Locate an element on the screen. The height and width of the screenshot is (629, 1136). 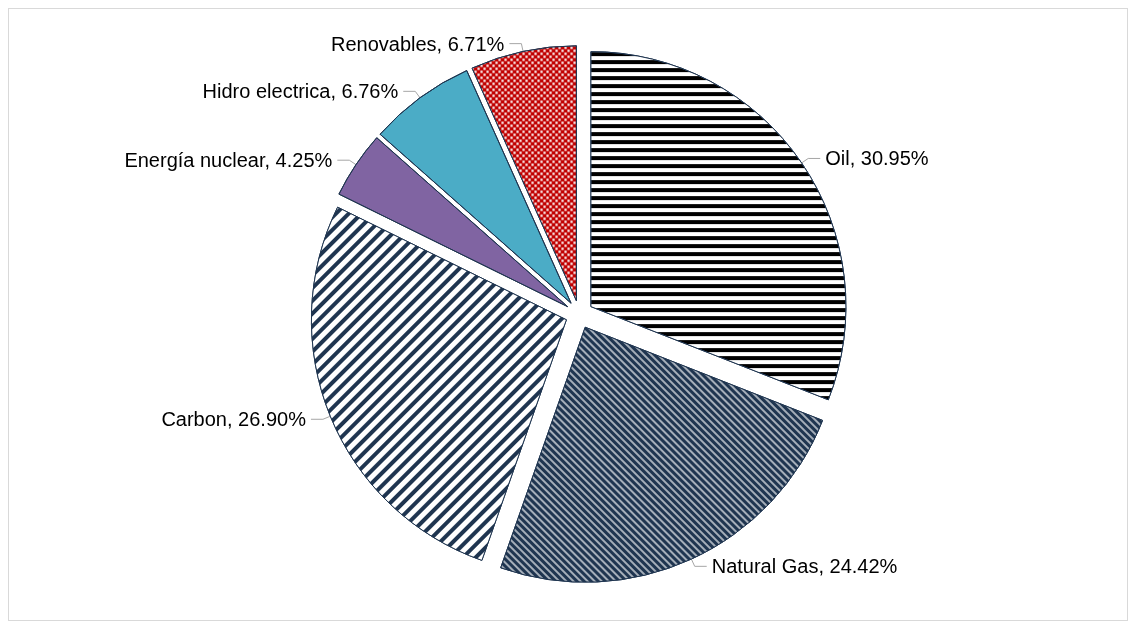
slice-label: Renovables, 6.71% is located at coordinates (417, 43).